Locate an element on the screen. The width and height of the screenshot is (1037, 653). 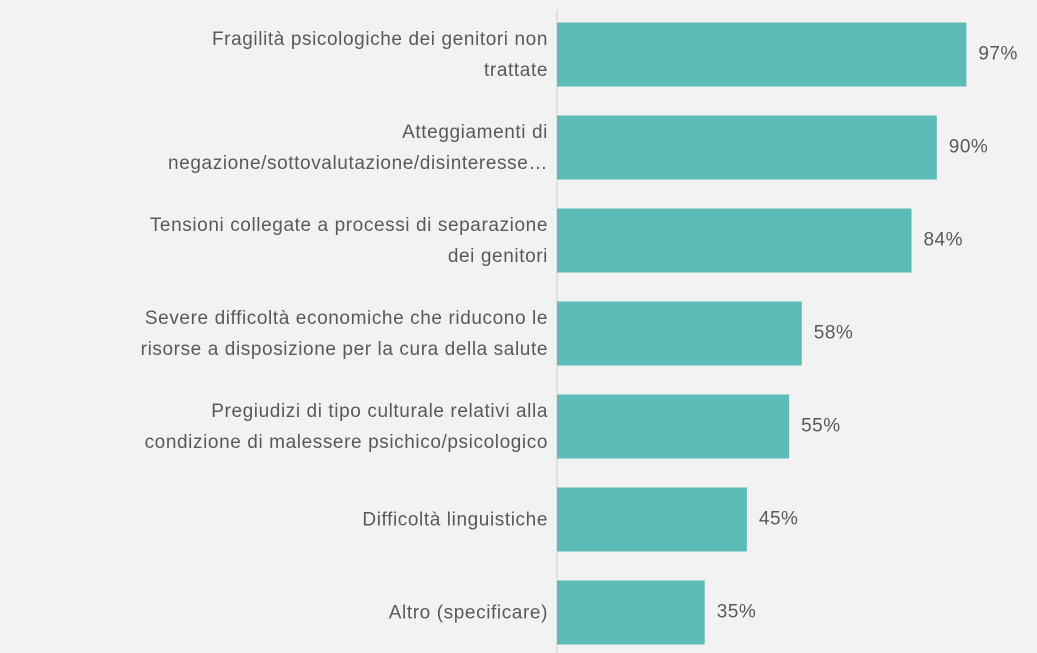
value-label: 35% is located at coordinates (737, 612).